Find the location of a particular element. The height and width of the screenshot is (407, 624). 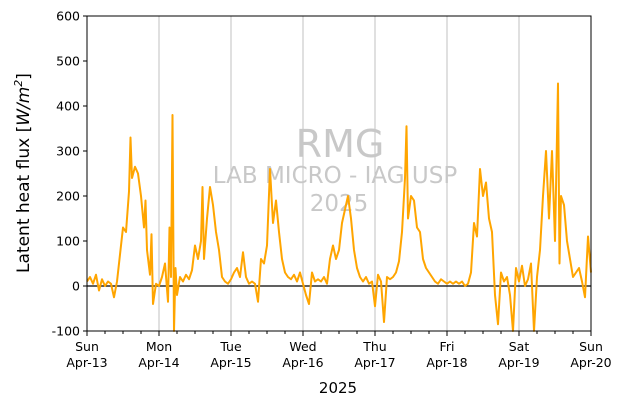

y-tick-label: 600 is located at coordinates (68, 16).